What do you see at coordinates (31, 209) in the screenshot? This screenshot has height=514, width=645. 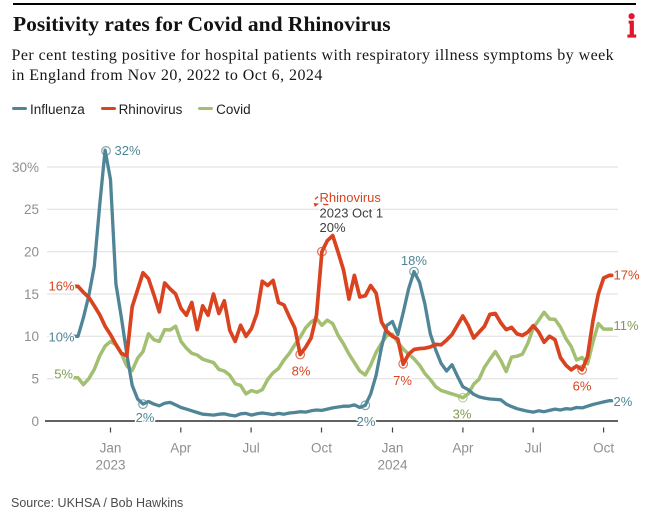 I see `svg-text: 25` at bounding box center [31, 209].